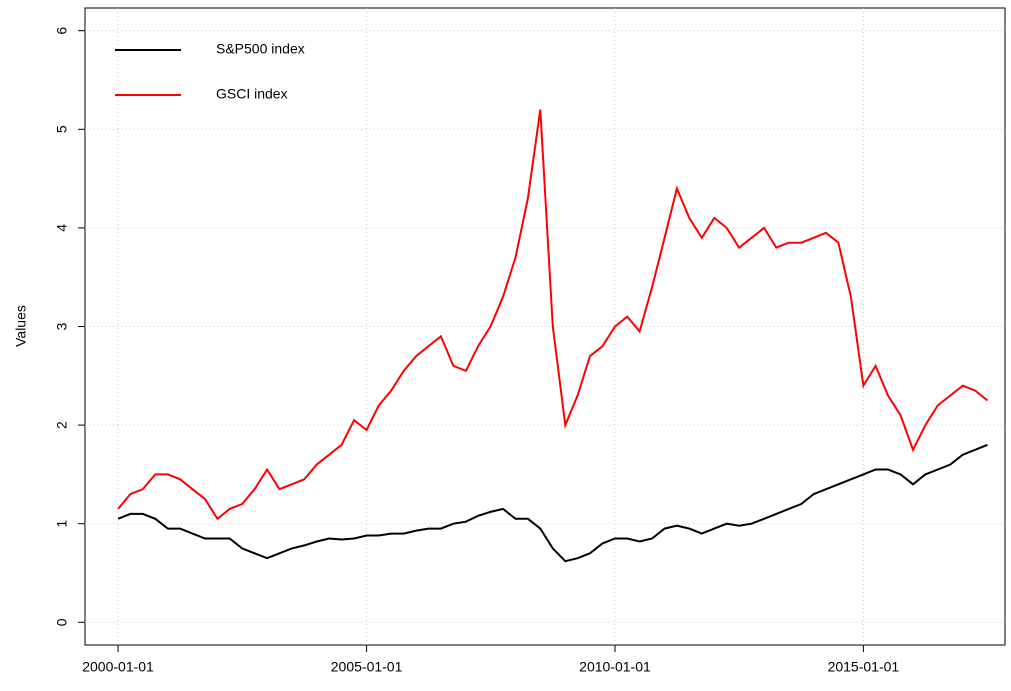 This screenshot has height=691, width=1011. I want to click on y-axis-label: Values, so click(21, 326).